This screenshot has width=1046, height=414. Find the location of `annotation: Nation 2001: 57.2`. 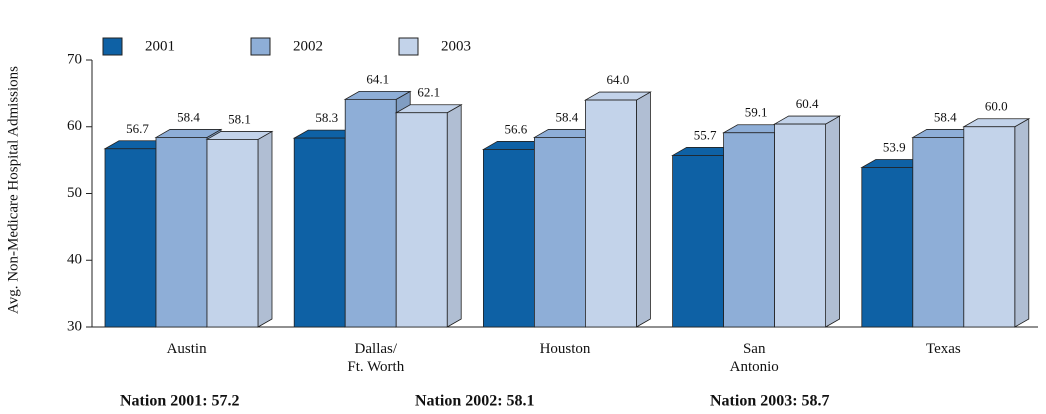

annotation: Nation 2001: 57.2 is located at coordinates (180, 401).